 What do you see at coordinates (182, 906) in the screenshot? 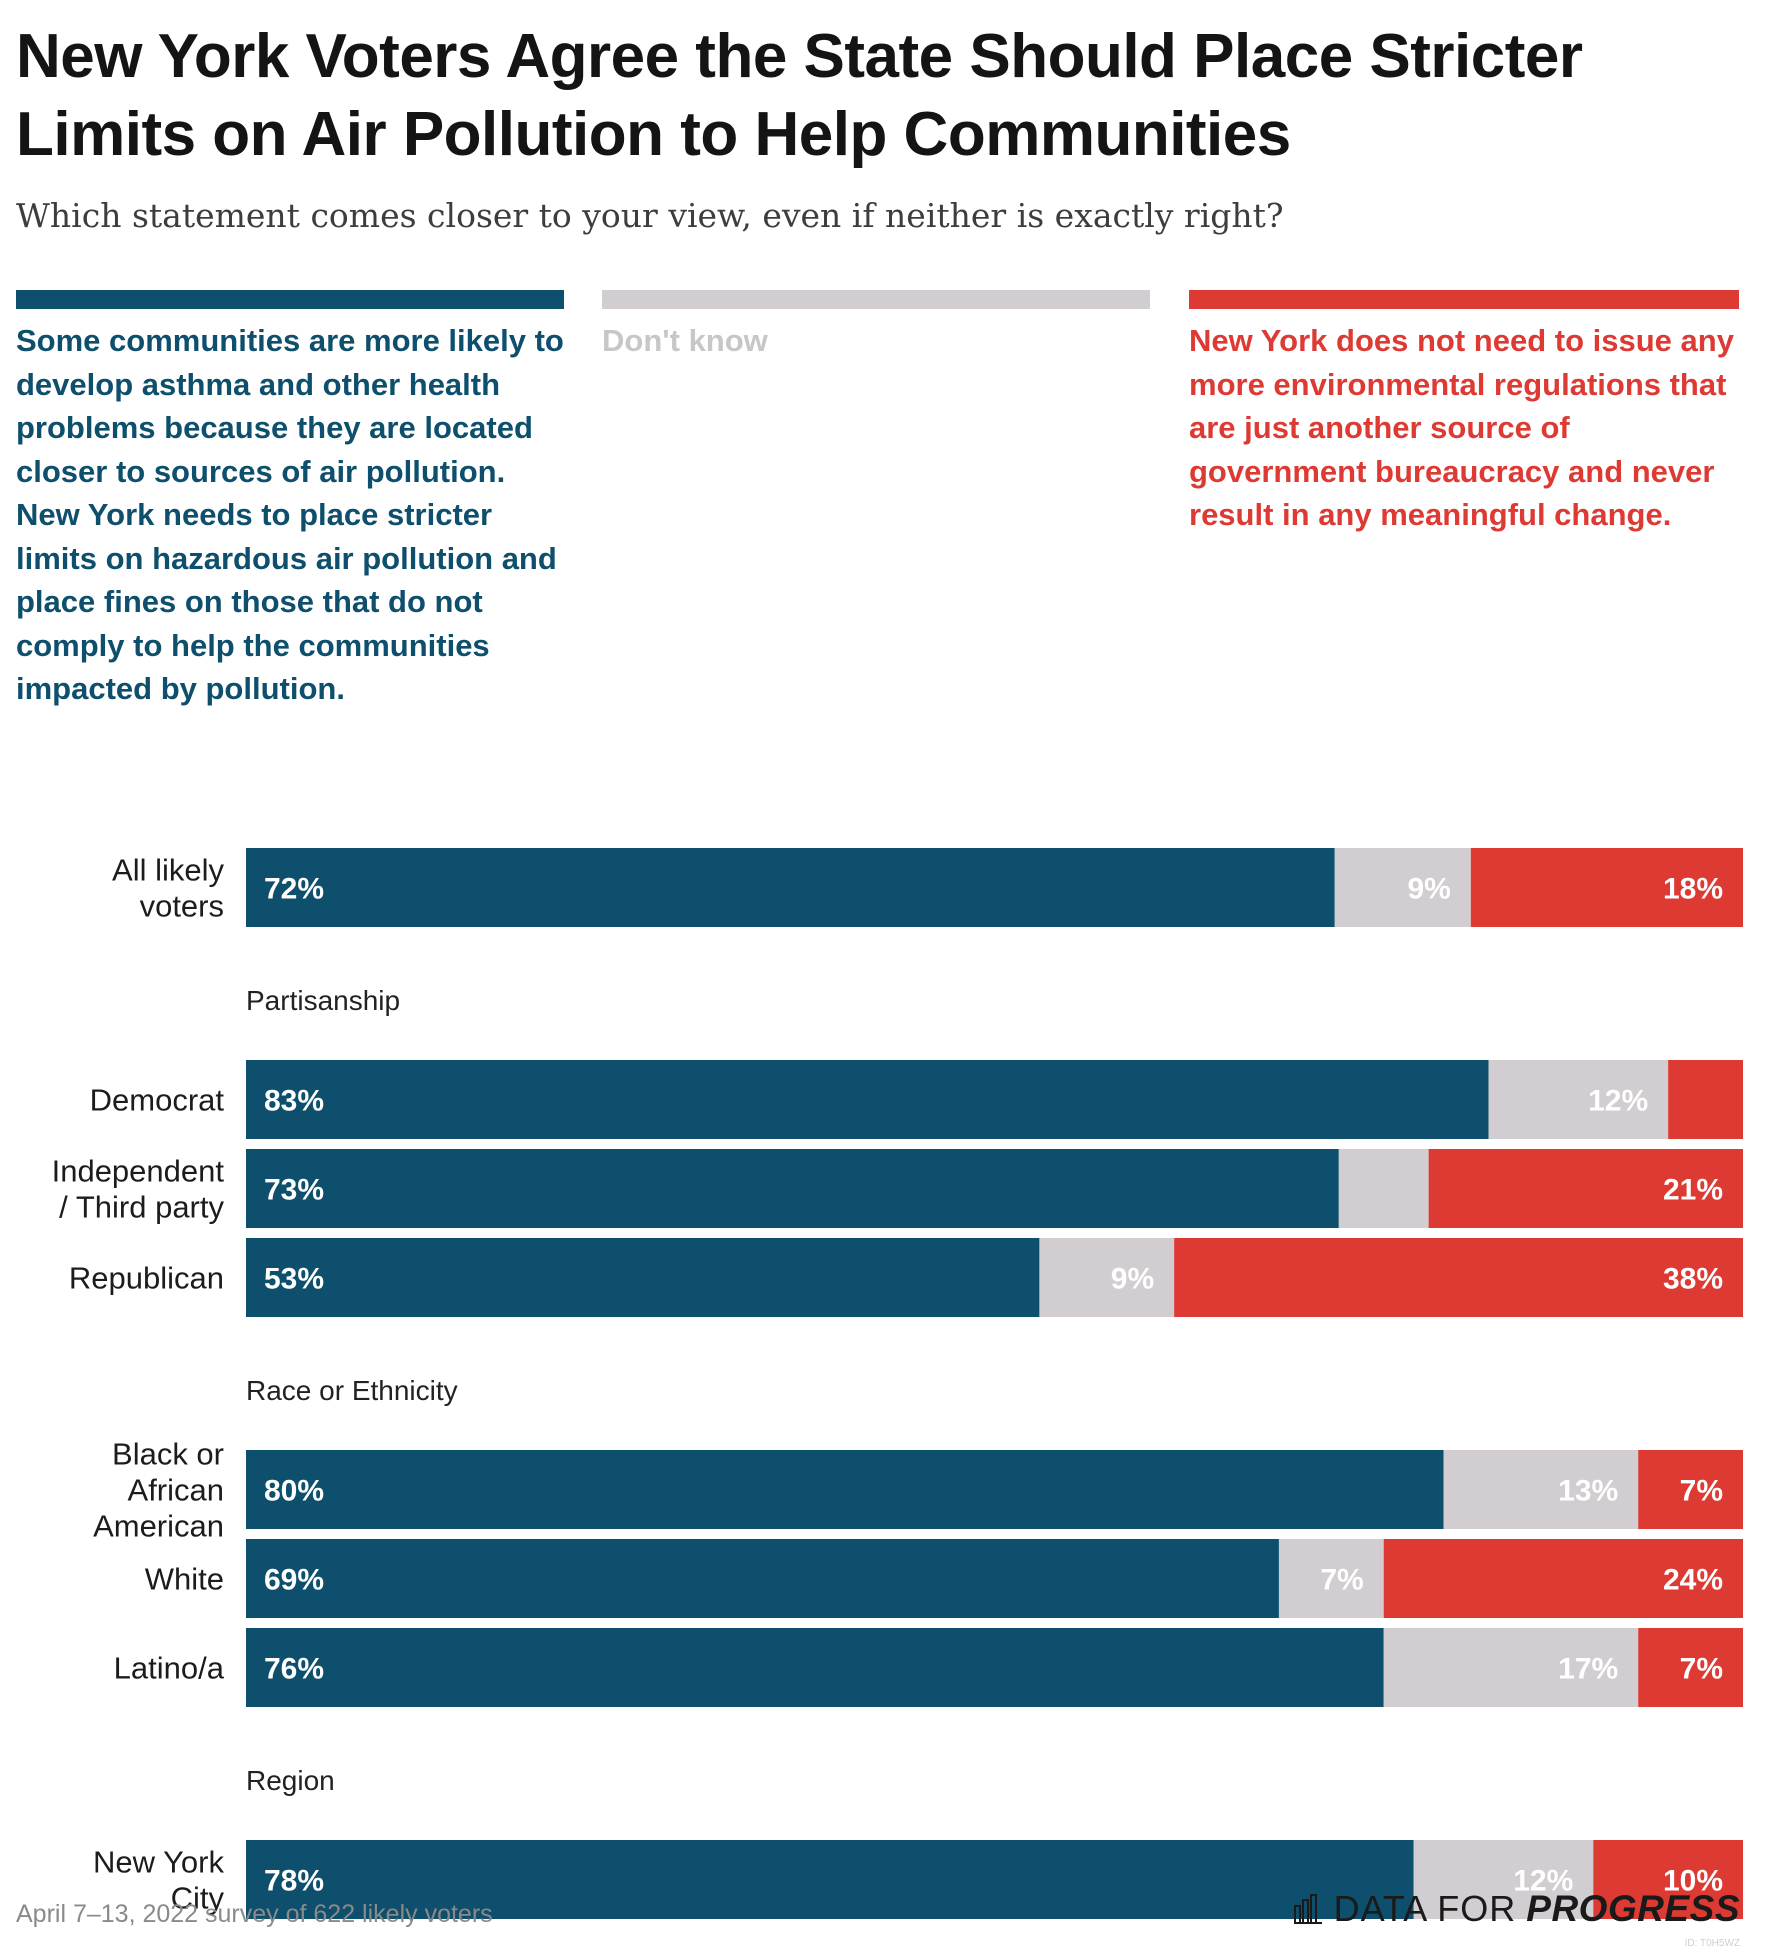
I see `row-label: voters` at bounding box center [182, 906].